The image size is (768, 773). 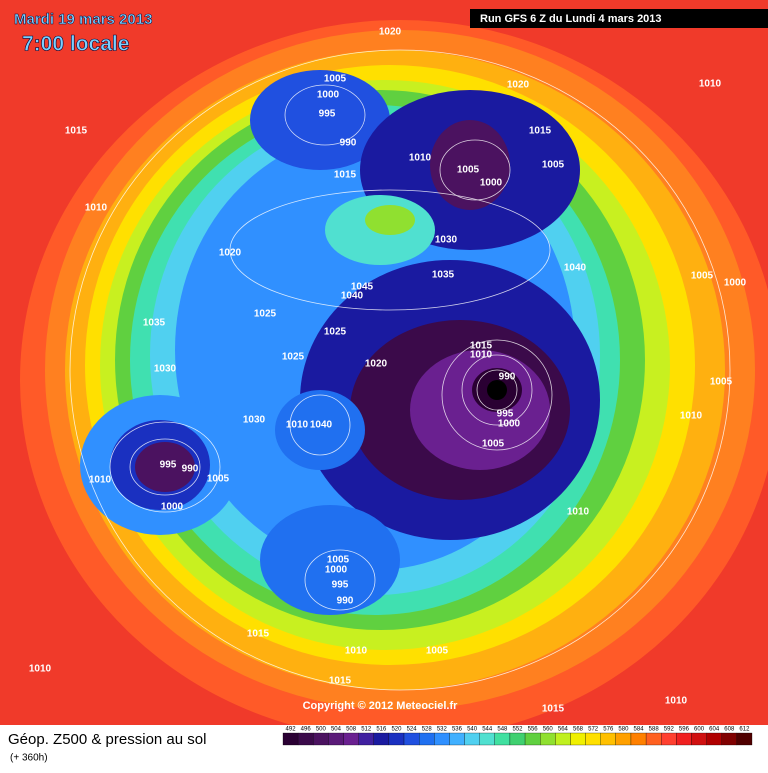 What do you see at coordinates (502, 730) in the screenshot?
I see `scale-label: 548` at bounding box center [502, 730].